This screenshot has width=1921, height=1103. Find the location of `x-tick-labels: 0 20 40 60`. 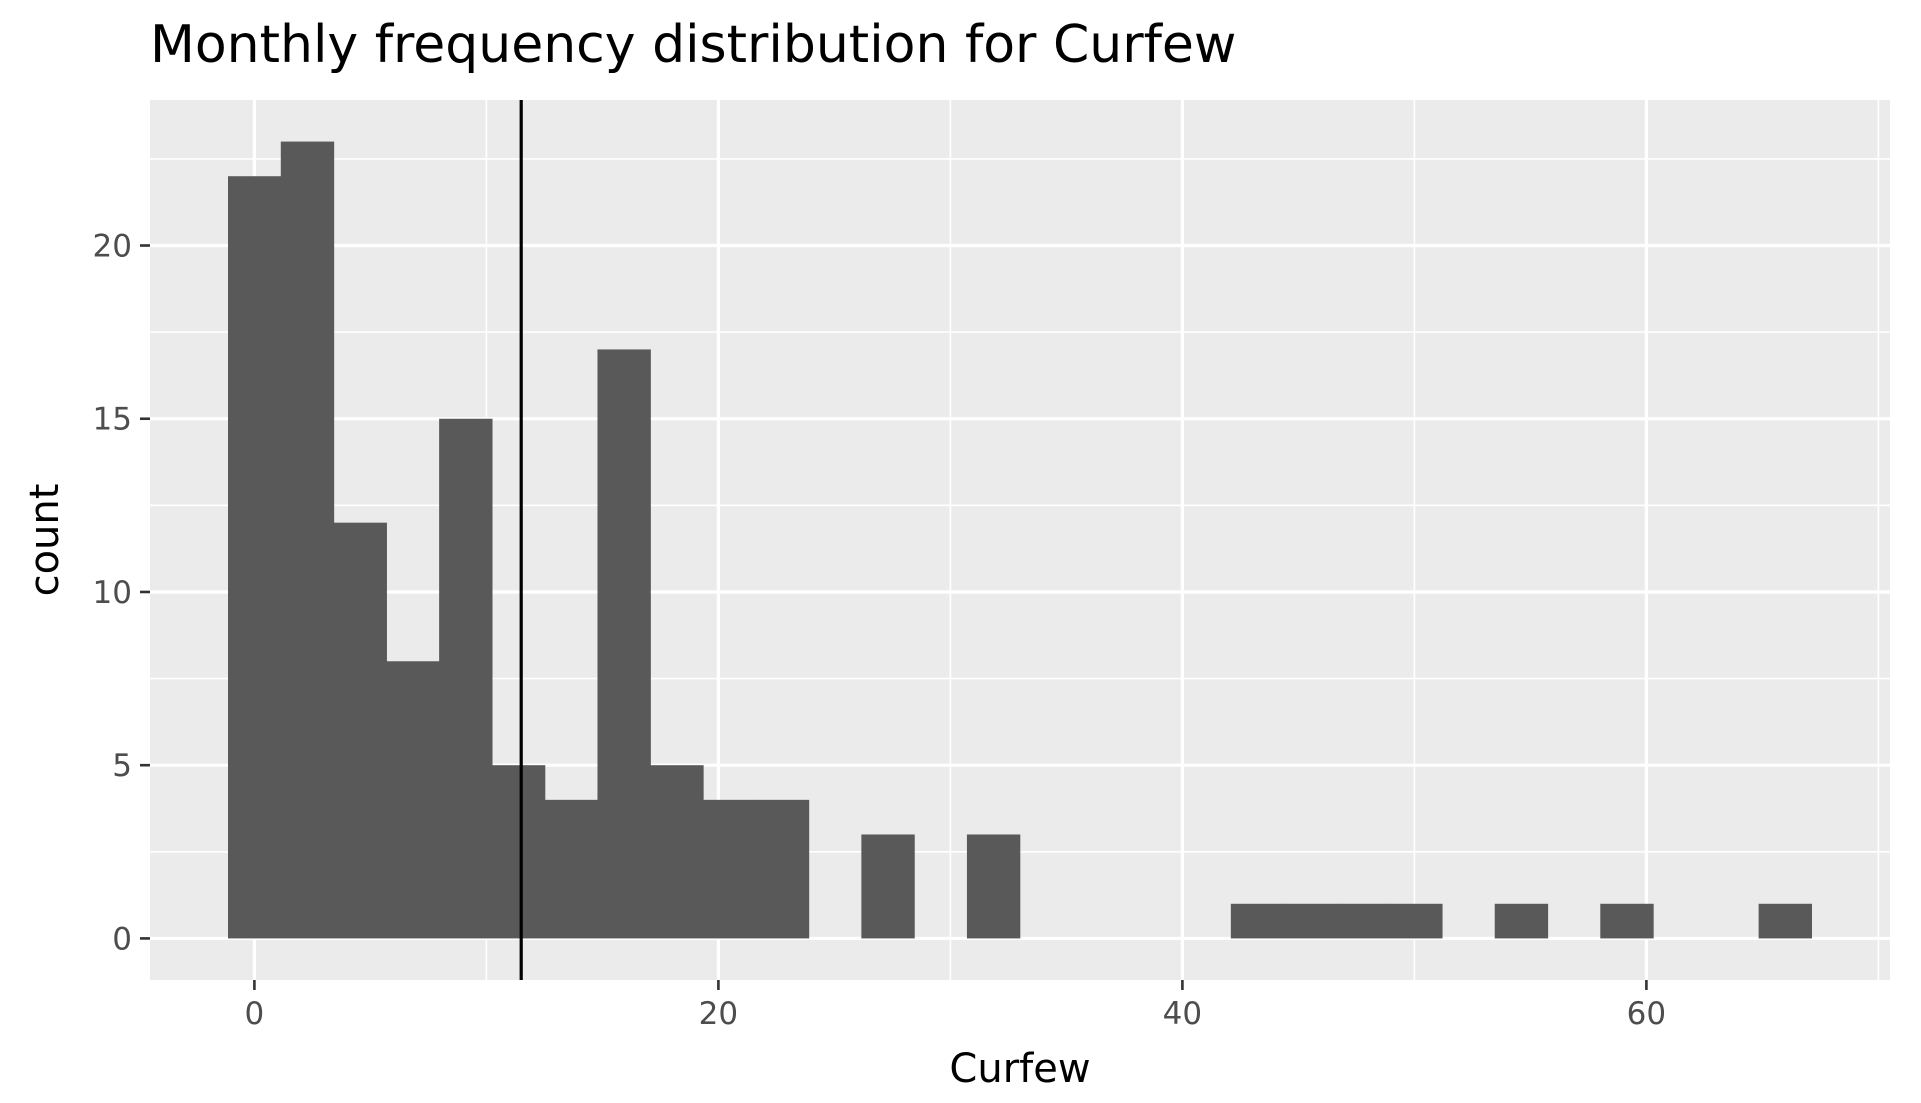

x-tick-labels: 0 20 40 60 is located at coordinates (956, 1014).